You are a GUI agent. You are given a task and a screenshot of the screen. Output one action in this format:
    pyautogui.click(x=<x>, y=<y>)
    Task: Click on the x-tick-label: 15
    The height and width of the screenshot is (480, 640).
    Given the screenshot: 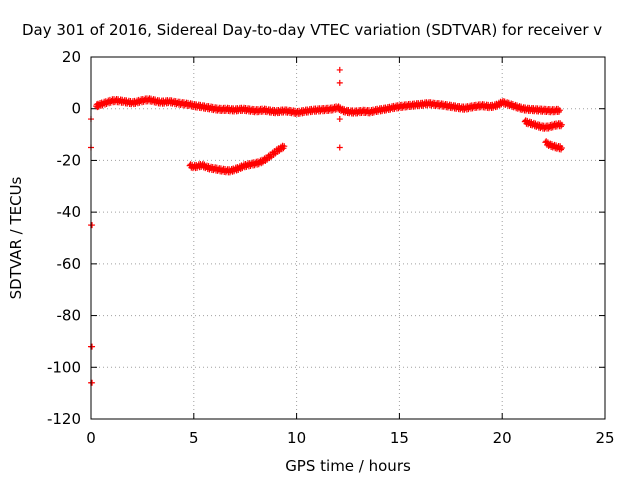 What is the action you would take?
    pyautogui.click(x=399, y=438)
    